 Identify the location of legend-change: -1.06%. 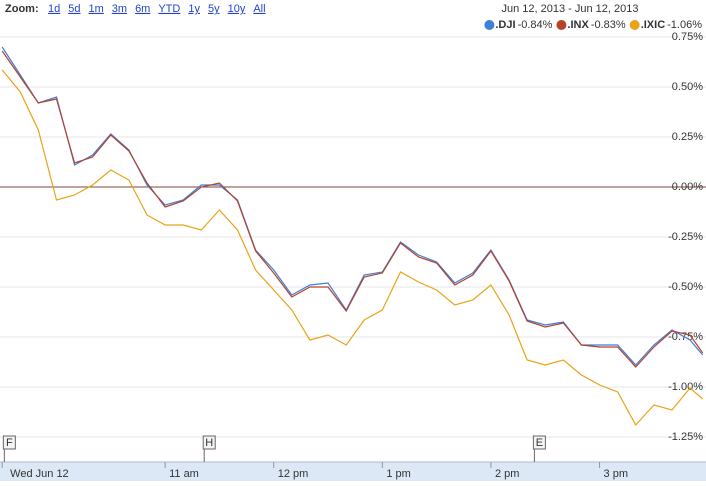
(684, 25).